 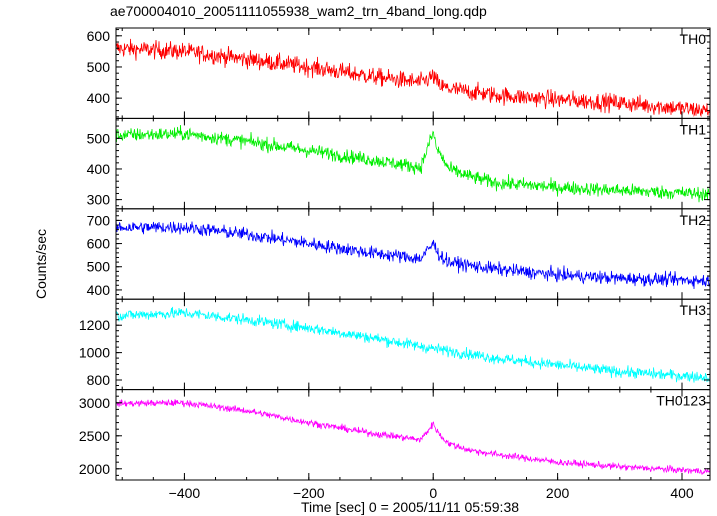 I want to click on x-tick-label: 0, so click(x=433, y=493).